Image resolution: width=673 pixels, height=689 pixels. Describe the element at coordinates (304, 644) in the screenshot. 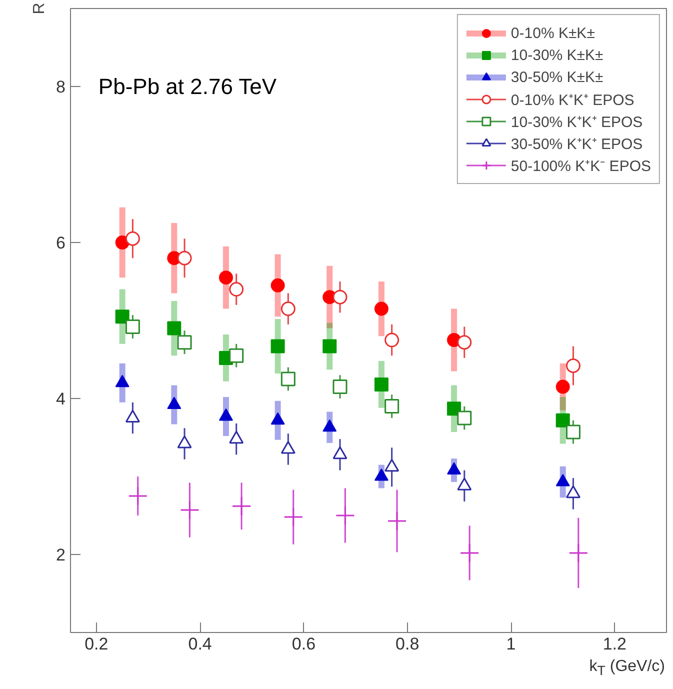

I see `x-tick-label: 0.6` at that location.